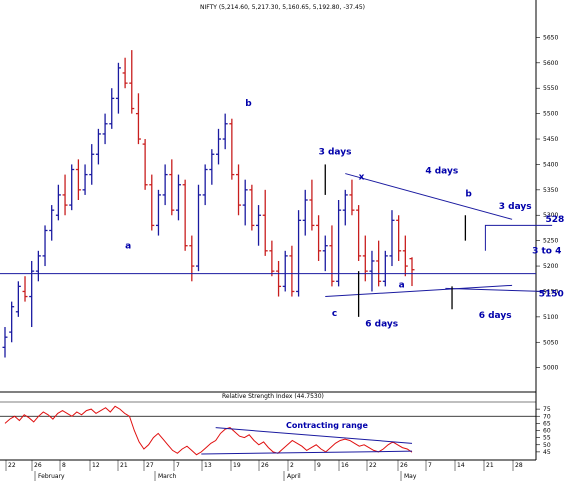  I want to click on x-tick-label: 12, so click(96, 465).